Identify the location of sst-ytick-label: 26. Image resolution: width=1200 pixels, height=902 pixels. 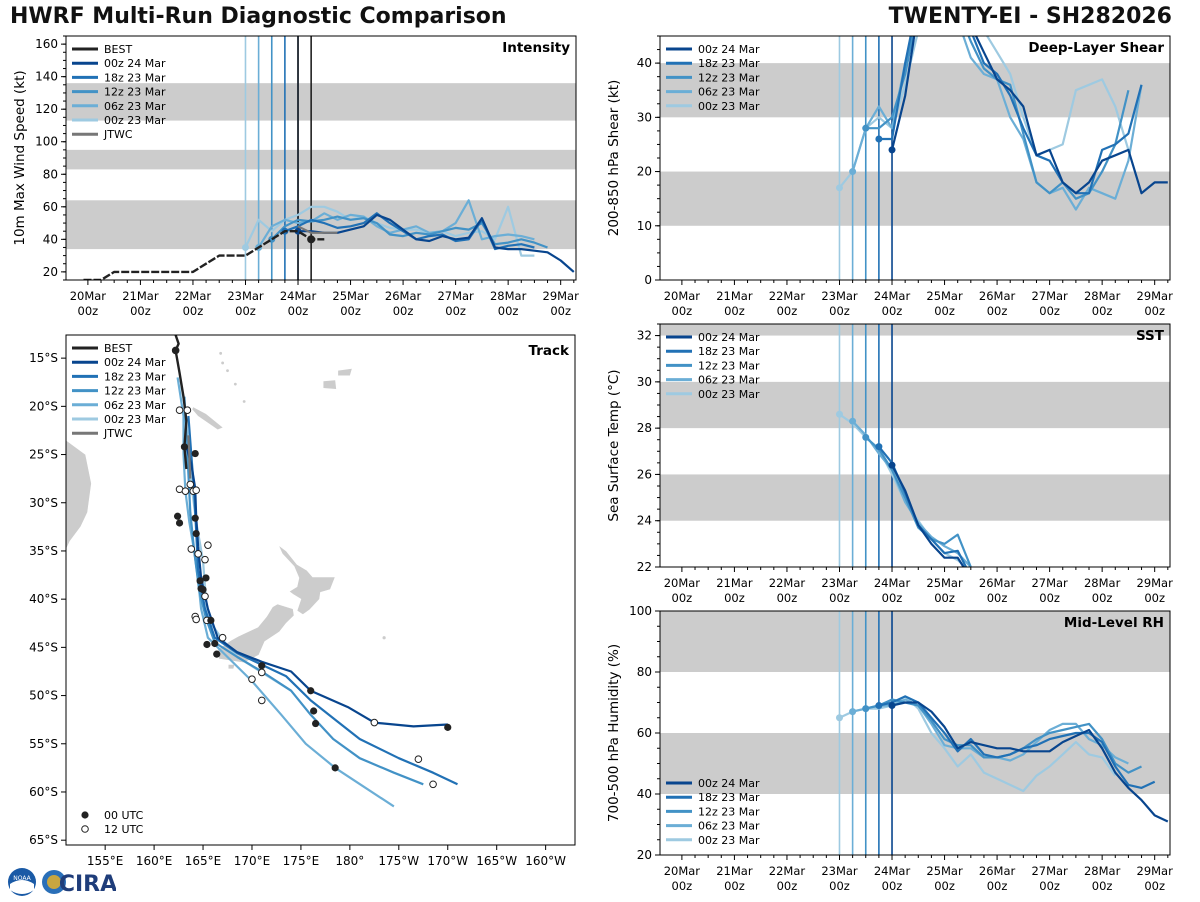
(644, 474).